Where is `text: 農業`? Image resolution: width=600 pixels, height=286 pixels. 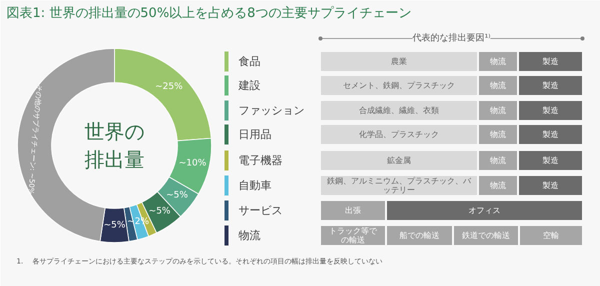 text: 農業 is located at coordinates (399, 61).